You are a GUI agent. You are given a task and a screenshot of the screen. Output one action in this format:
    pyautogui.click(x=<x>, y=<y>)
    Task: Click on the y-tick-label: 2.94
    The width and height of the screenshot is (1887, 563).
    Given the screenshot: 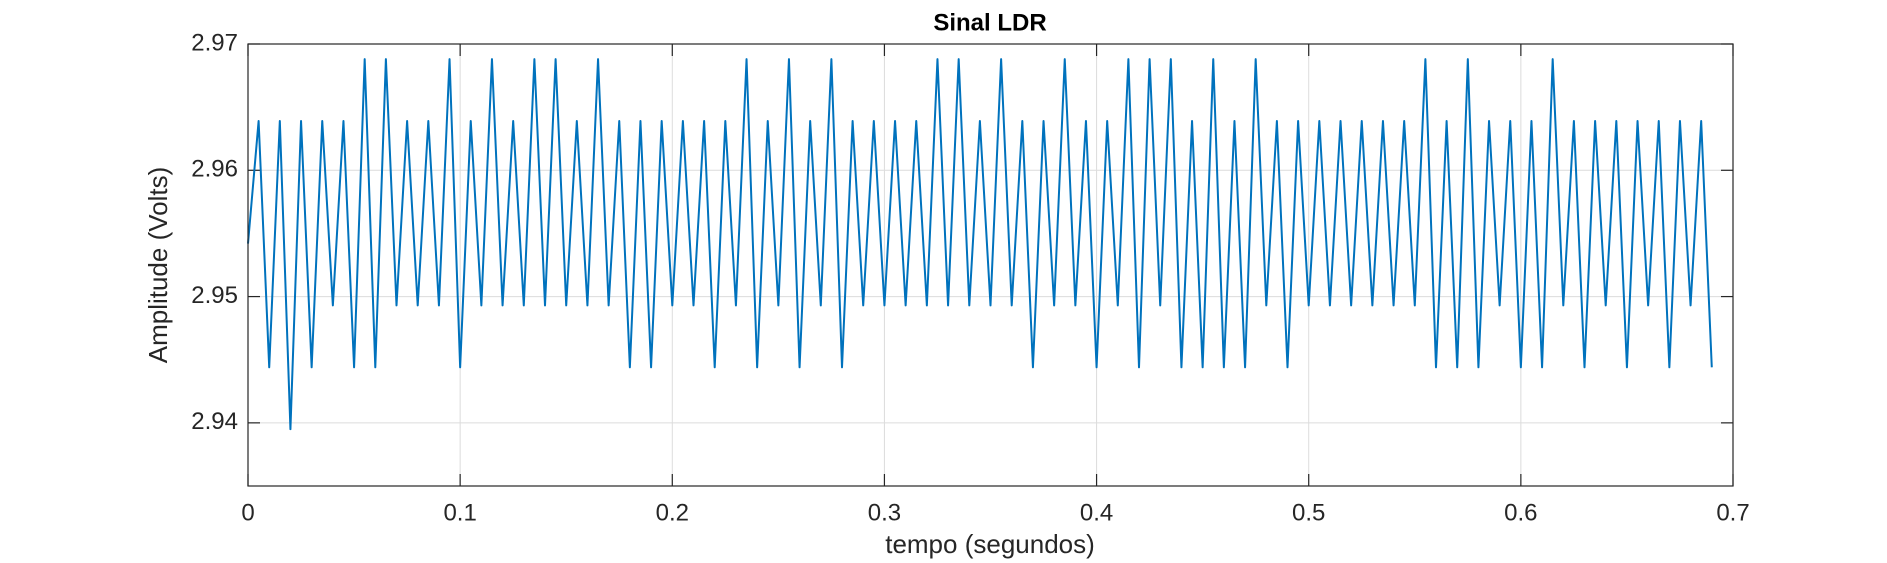 What is the action you would take?
    pyautogui.click(x=214, y=421)
    